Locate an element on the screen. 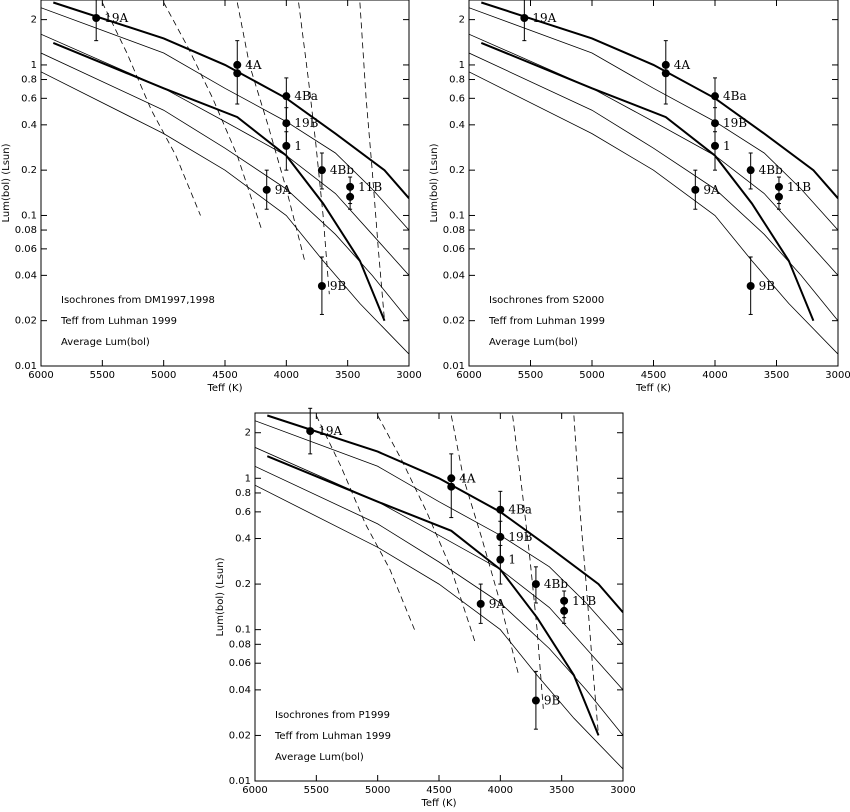 The height and width of the screenshot is (812, 850). star-point: 9B is located at coordinates (761, 285).